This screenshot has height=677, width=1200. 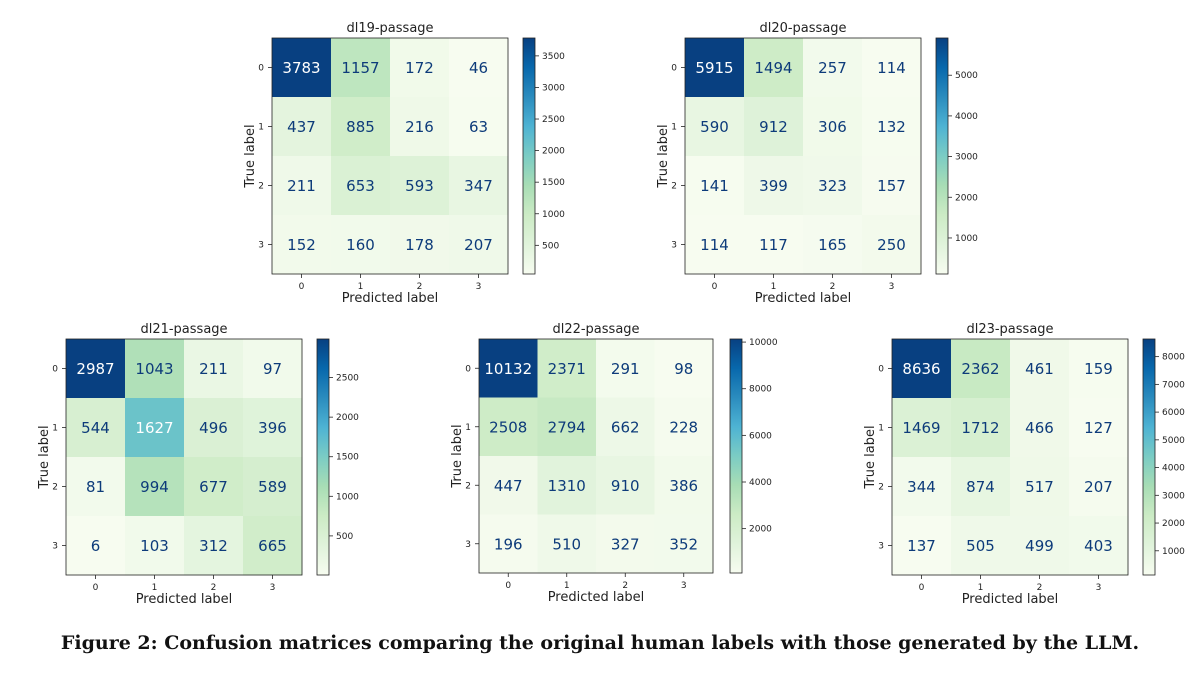 What do you see at coordinates (457, 456) in the screenshot?
I see `y-axis-label: True label` at bounding box center [457, 456].